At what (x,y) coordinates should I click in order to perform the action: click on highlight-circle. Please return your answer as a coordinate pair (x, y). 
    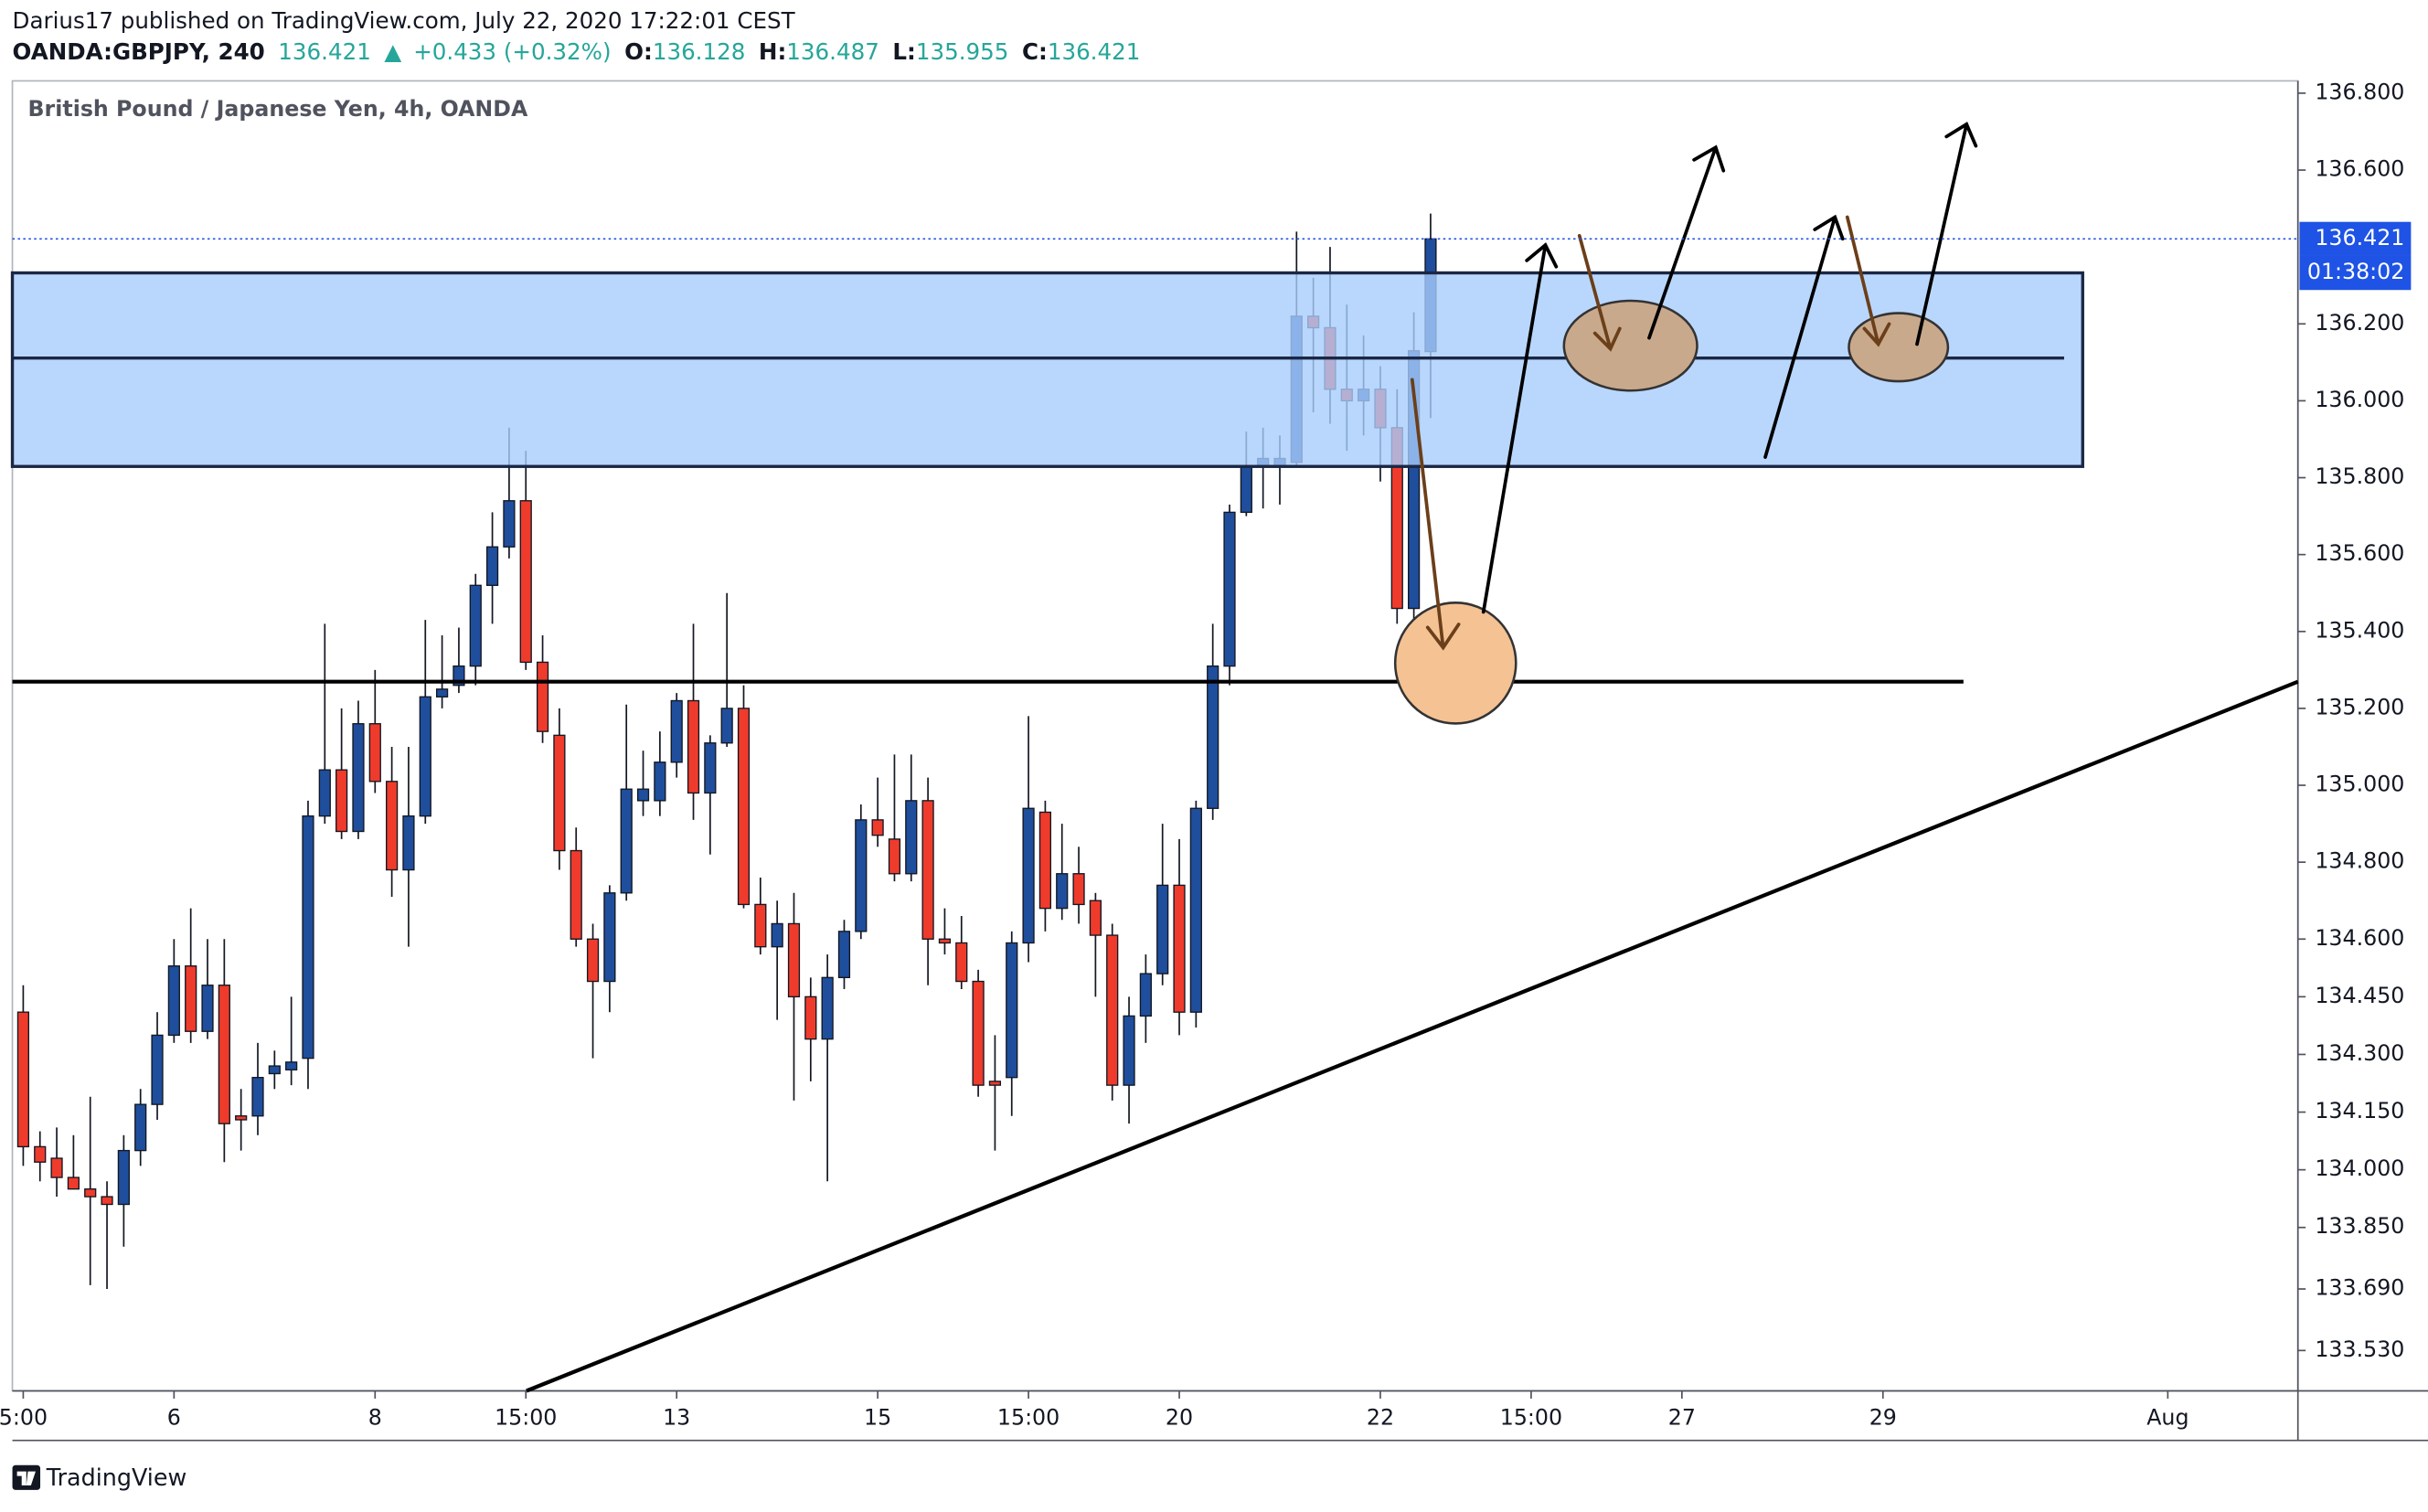
    Looking at the image, I should click on (1455, 663).